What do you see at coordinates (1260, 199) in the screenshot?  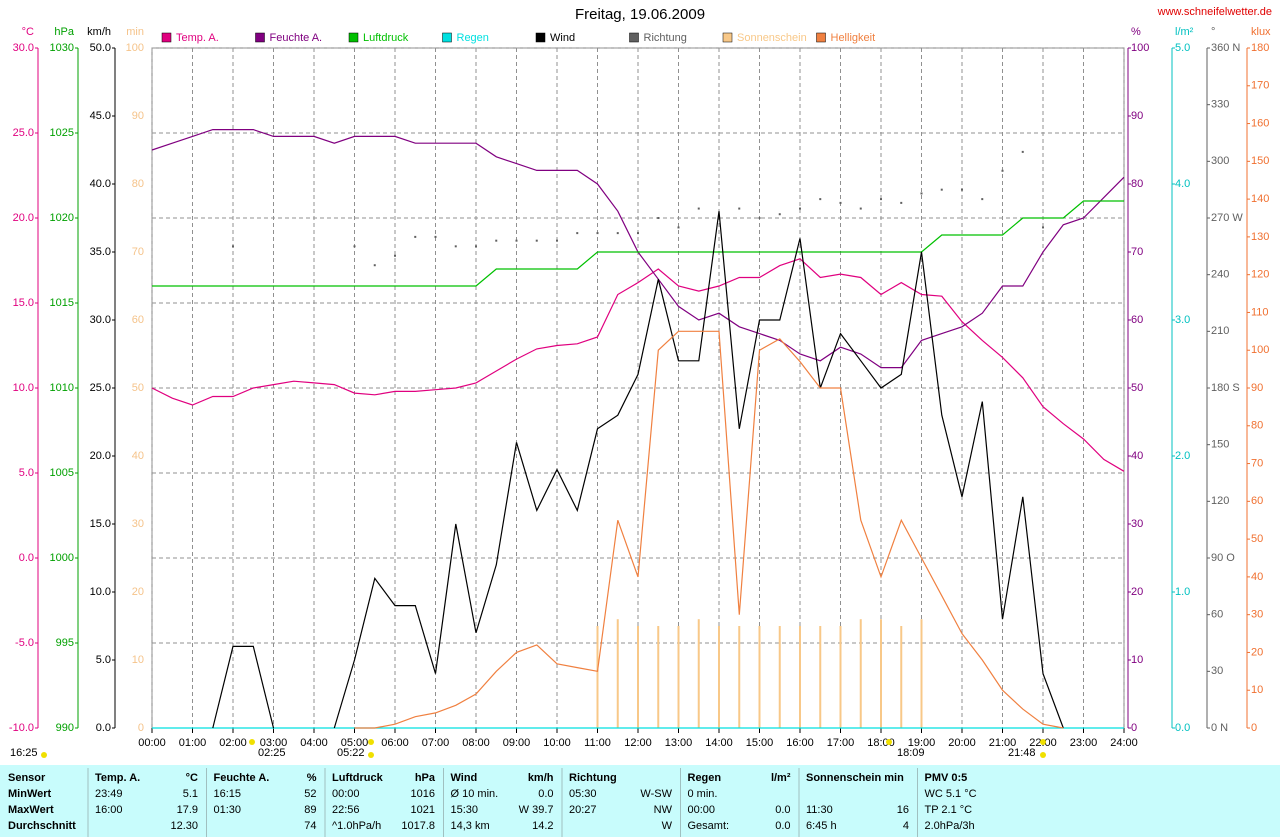 I see `y-tick-label: 140` at bounding box center [1260, 199].